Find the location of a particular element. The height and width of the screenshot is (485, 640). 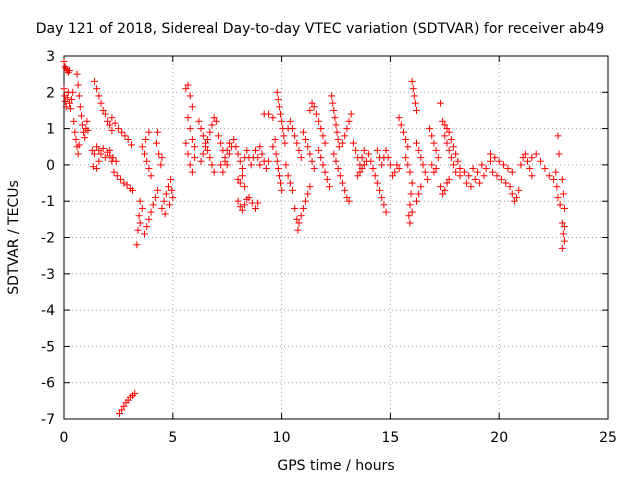

x-tick-label: 10 is located at coordinates (282, 438).